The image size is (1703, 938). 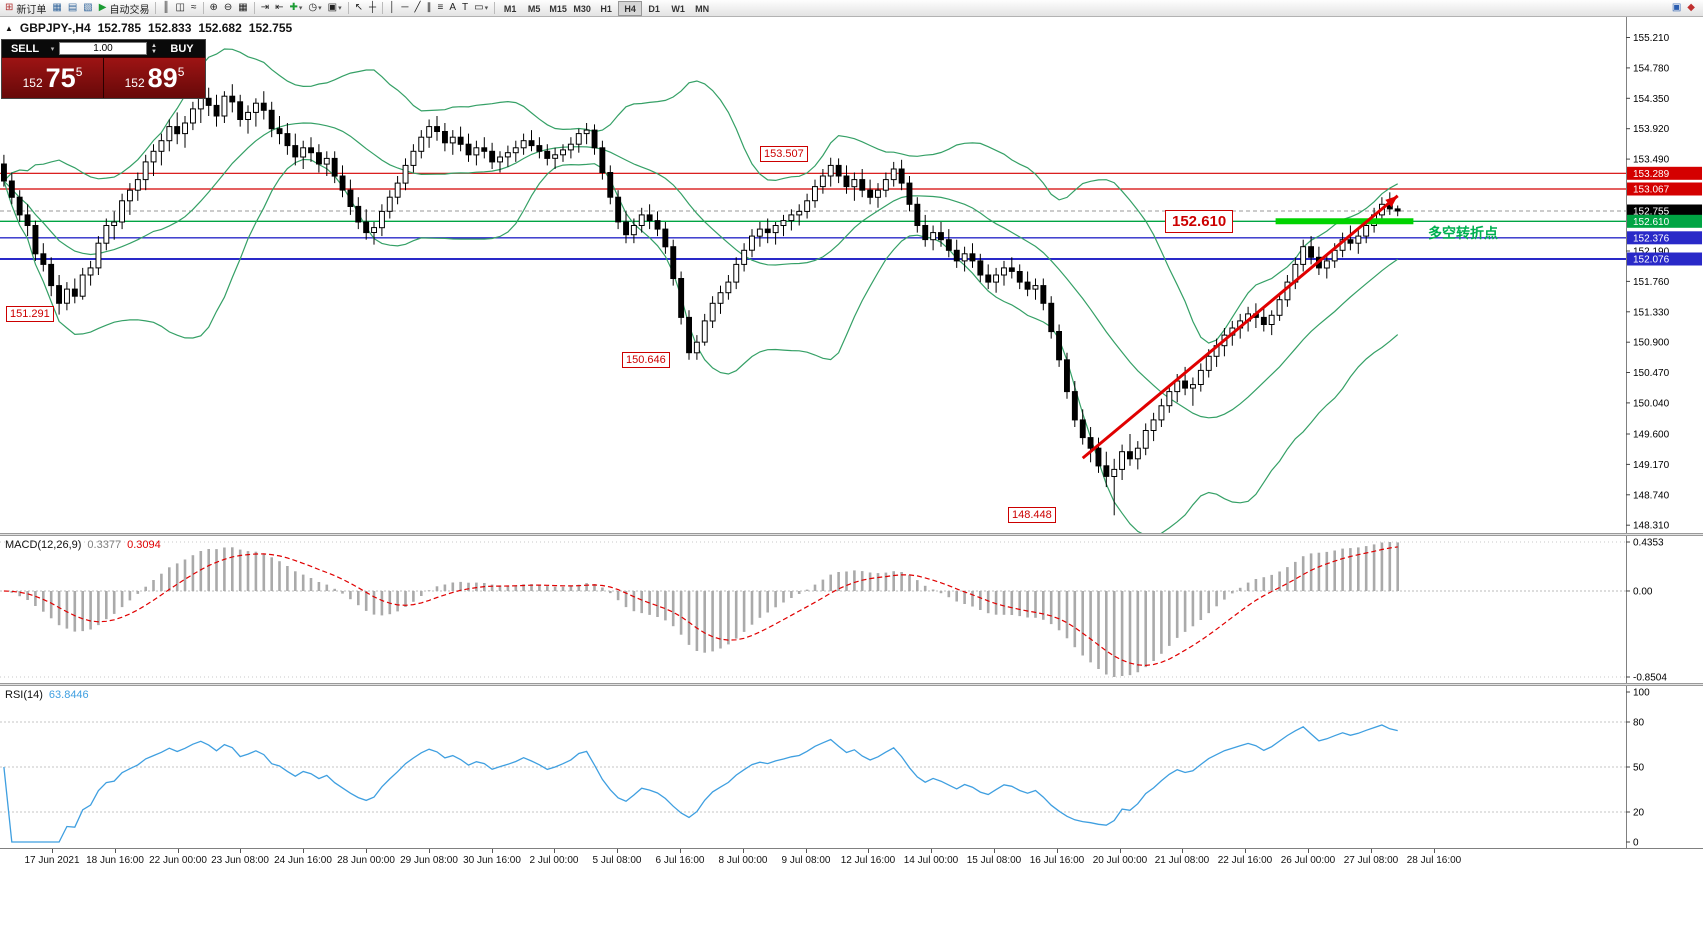 What do you see at coordinates (558, 8) in the screenshot?
I see `timeframe-m15-button: M15` at bounding box center [558, 8].